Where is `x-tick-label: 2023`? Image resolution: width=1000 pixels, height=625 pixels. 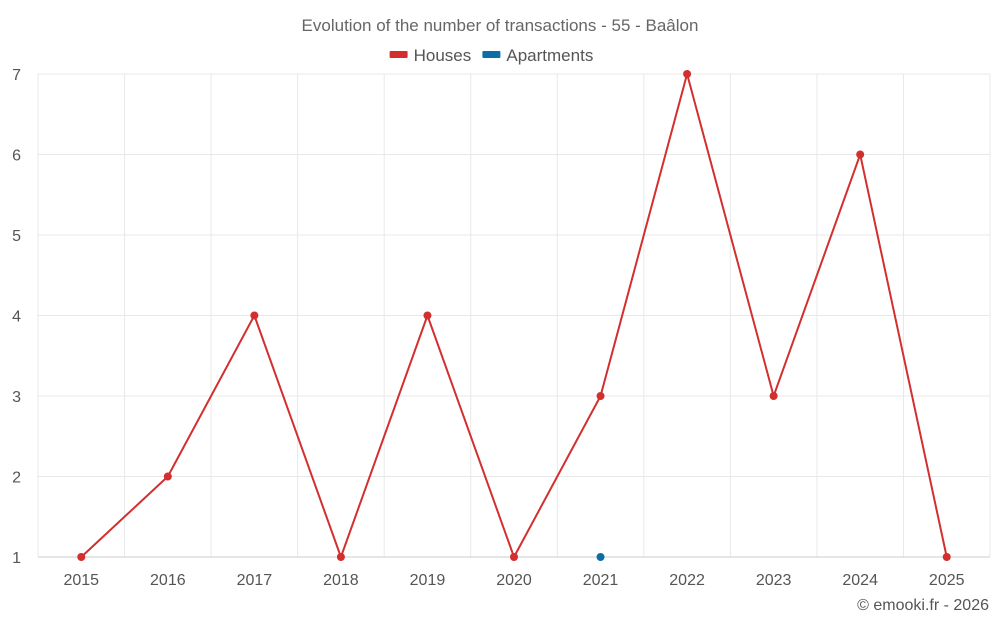 x-tick-label: 2023 is located at coordinates (774, 580).